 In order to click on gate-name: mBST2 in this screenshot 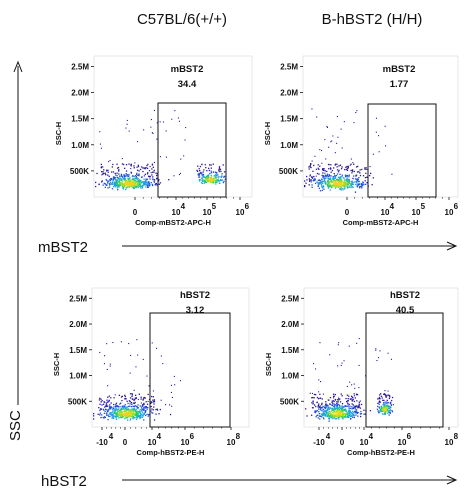, I will do `click(187, 69)`.